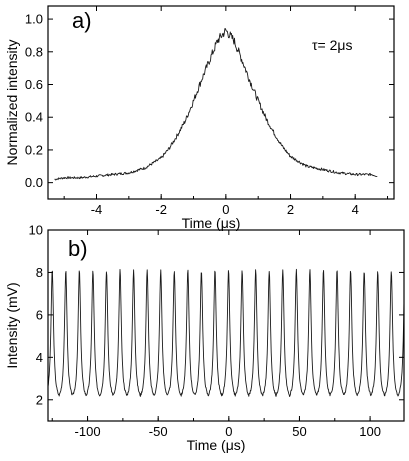  What do you see at coordinates (39, 357) in the screenshot?
I see `y-tick-label: 4` at bounding box center [39, 357].